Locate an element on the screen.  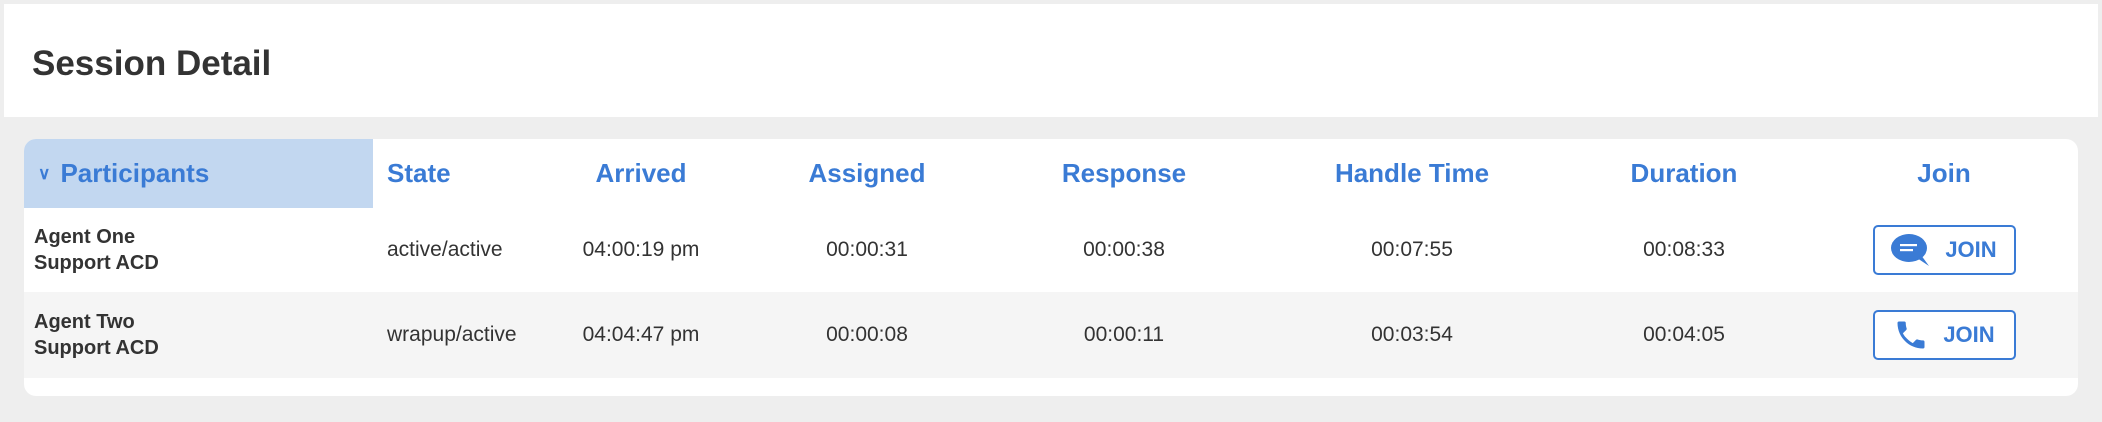
column-header-participants: ∨ Participants is located at coordinates (198, 173).